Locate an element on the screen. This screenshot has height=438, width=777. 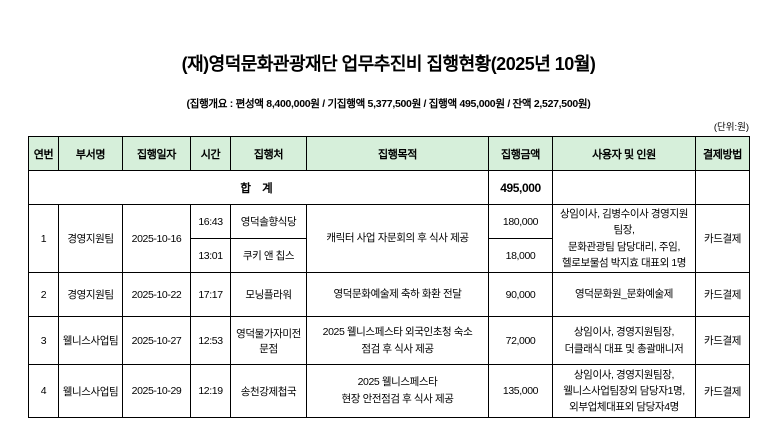
row1-sub1-amount: 180,000 is located at coordinates (520, 221).